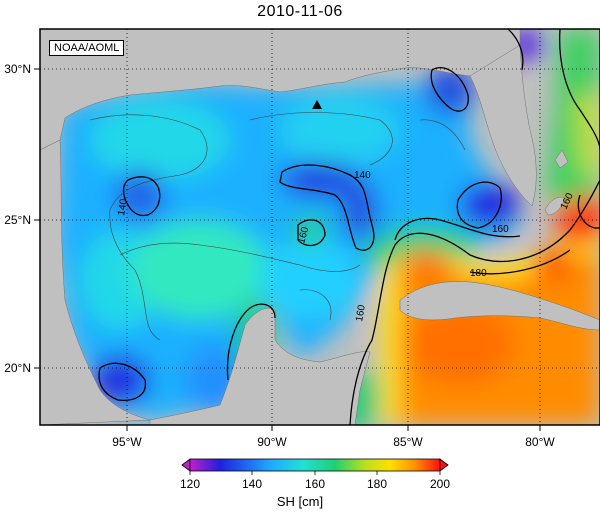 This screenshot has height=515, width=600. What do you see at coordinates (252, 484) in the screenshot?
I see `colorbar-tick: 140` at bounding box center [252, 484].